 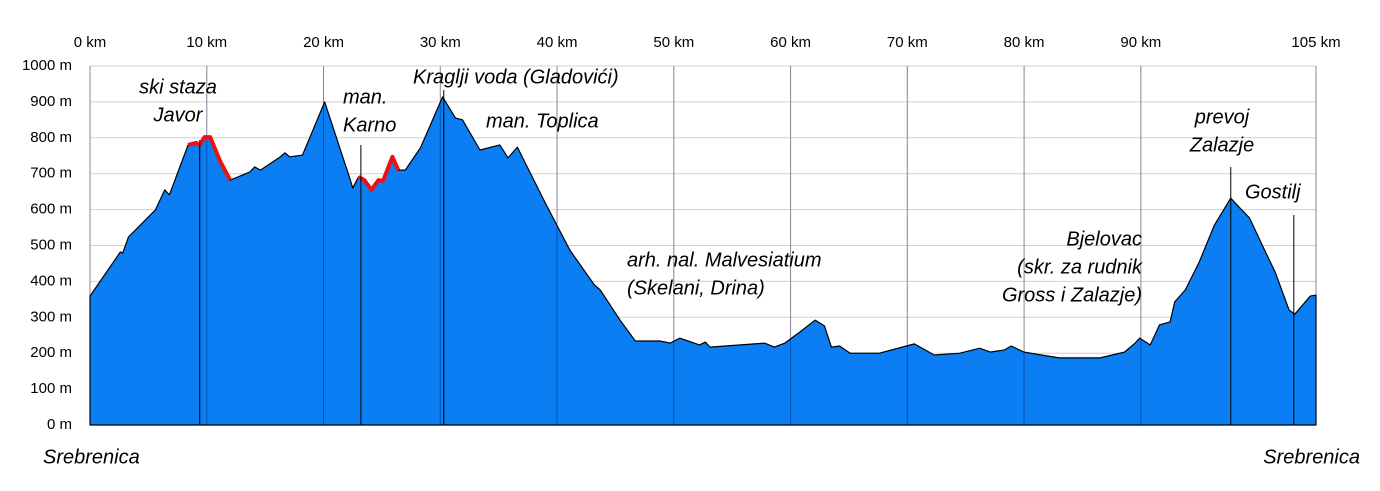 I want to click on annotation-label: Javor, so click(x=178, y=115).